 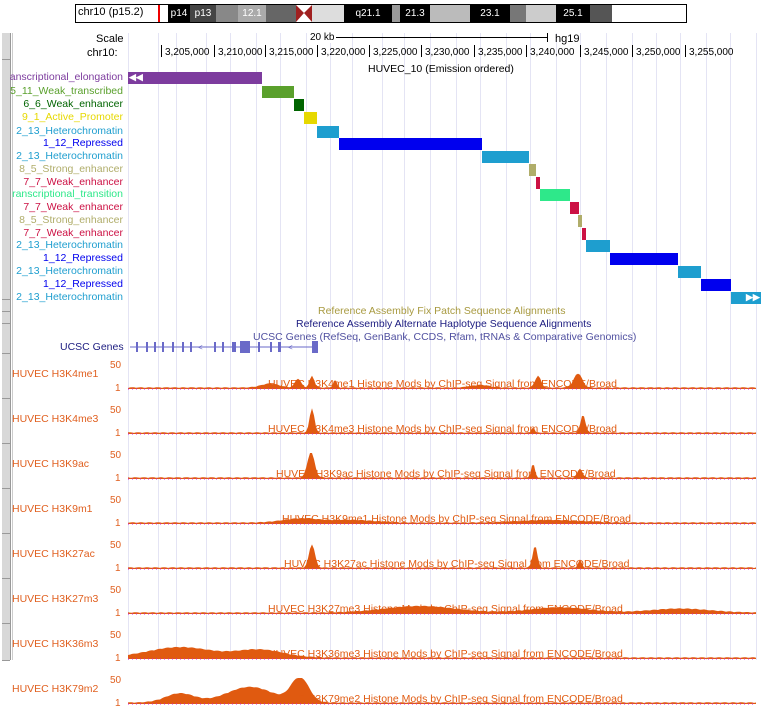 What do you see at coordinates (343, 52) in the screenshot?
I see `ruler-tick-label: 3,220,000` at bounding box center [343, 52].